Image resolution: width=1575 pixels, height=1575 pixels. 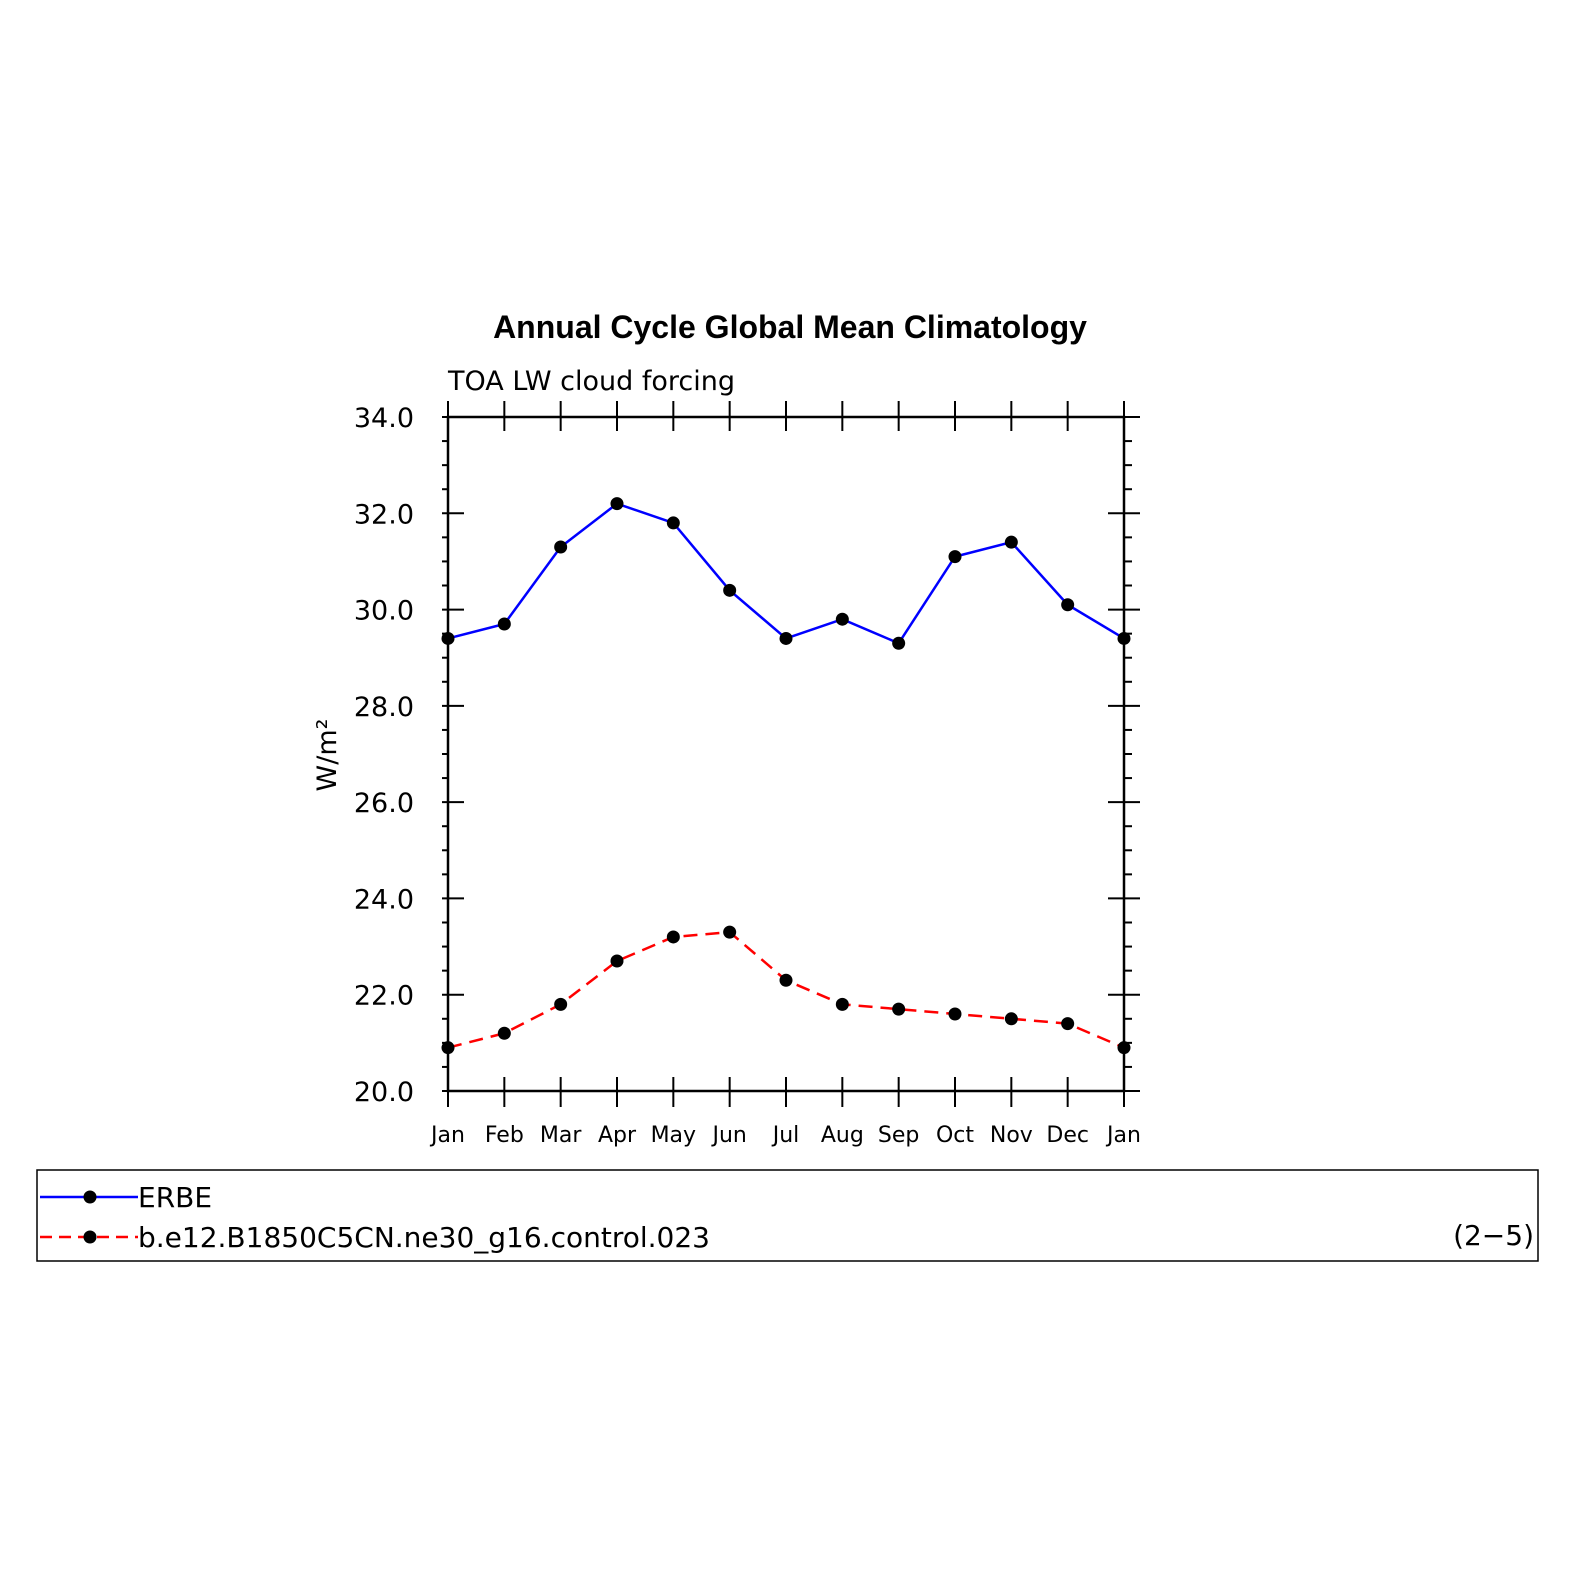 I want to click on legend-label-1: ERBE, so click(x=175, y=1197).